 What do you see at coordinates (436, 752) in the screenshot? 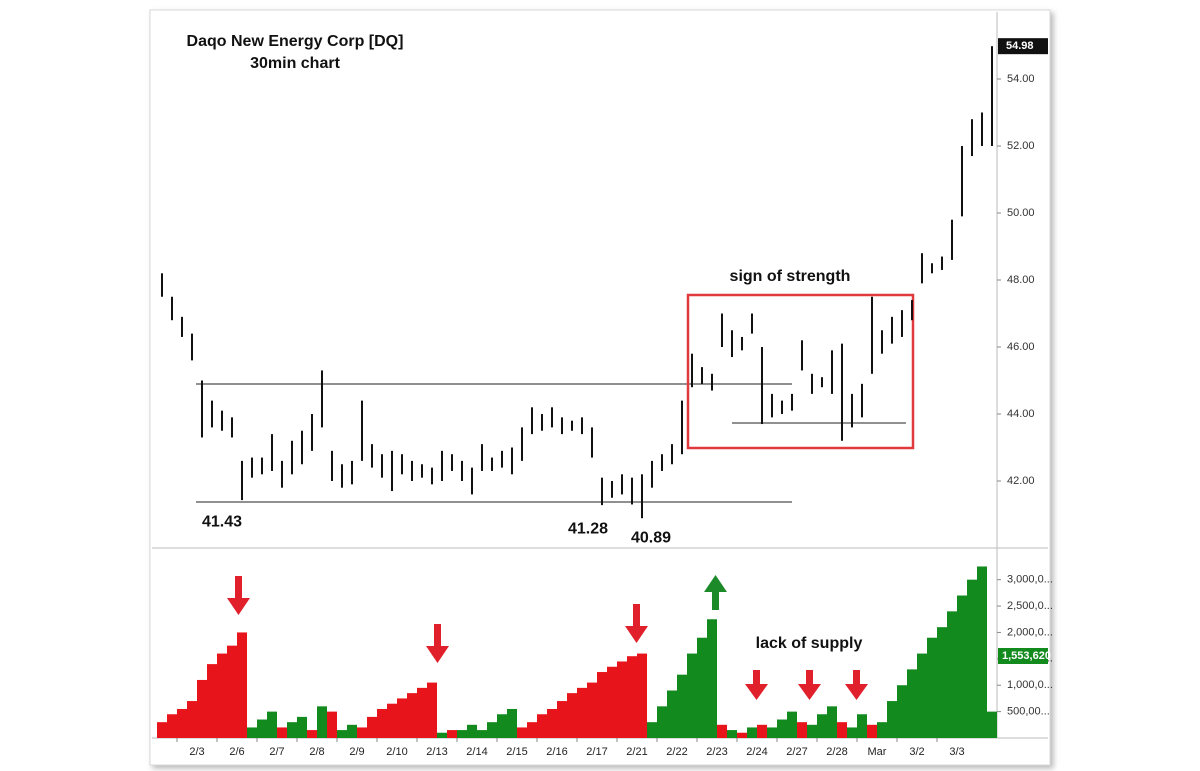
I see `x-tick-label: 2/13` at bounding box center [436, 752].